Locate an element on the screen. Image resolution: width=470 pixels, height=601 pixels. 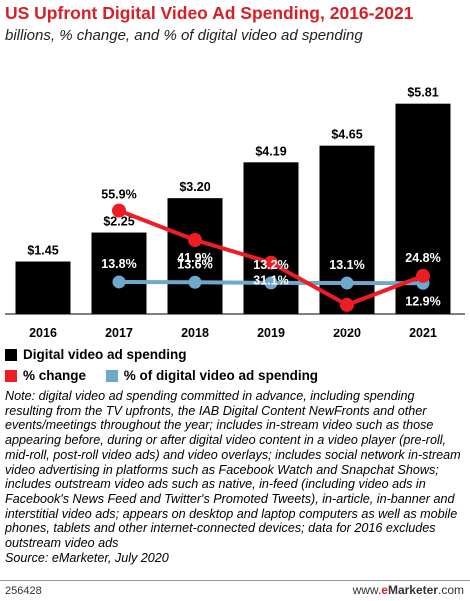
legend-row-2: % change % of digital video ad spending is located at coordinates (169, 376).